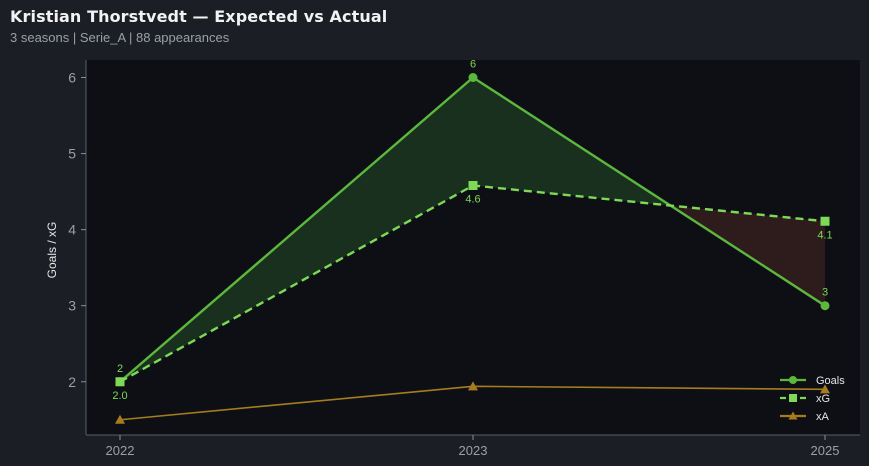 This screenshot has width=869, height=466. Describe the element at coordinates (120, 37) in the screenshot. I see `chart-subtitle: 3 seasons | Serie_A | 88 appearances` at that location.